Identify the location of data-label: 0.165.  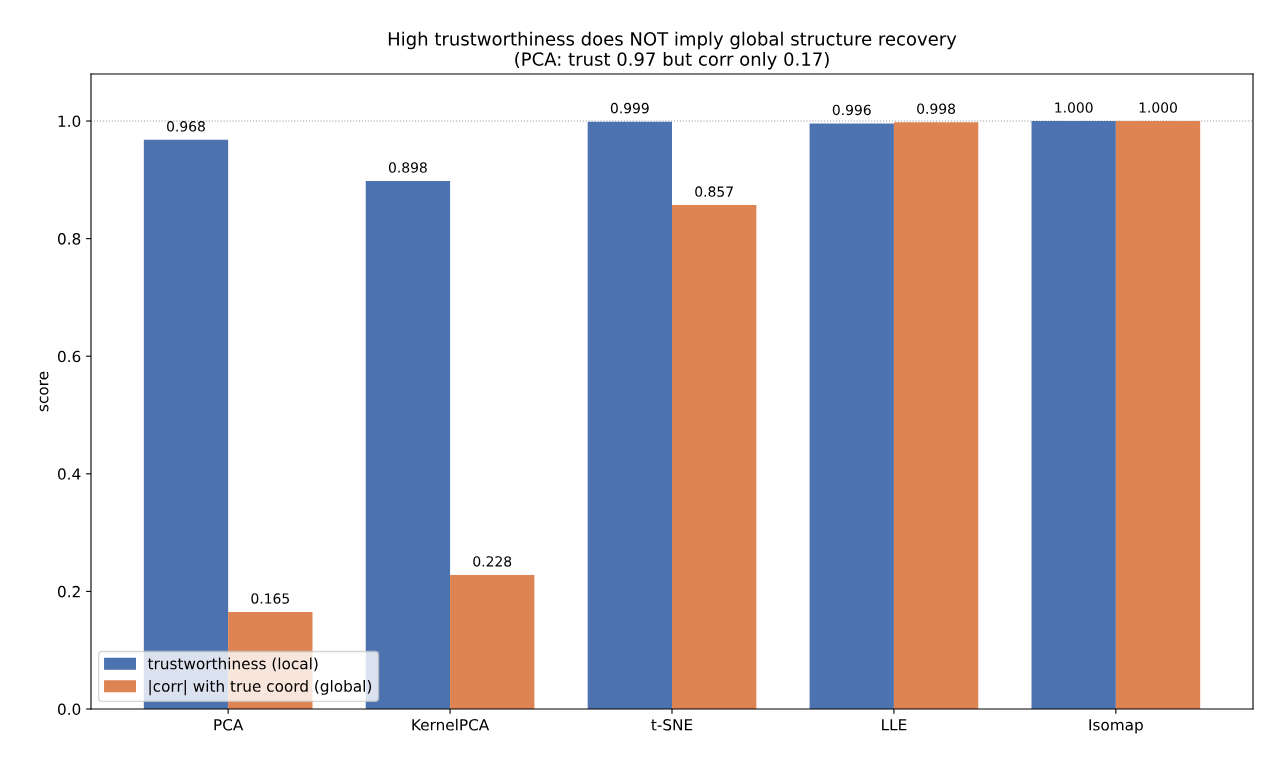
(270, 598).